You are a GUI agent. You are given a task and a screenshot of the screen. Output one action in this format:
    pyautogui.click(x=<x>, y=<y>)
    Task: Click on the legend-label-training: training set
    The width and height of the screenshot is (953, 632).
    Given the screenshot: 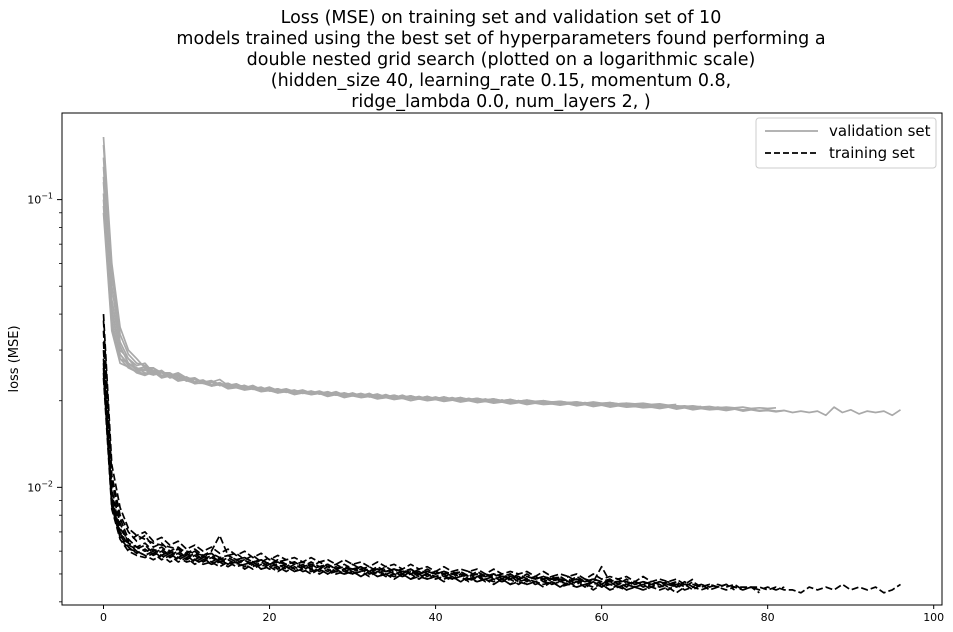 What is the action you would take?
    pyautogui.click(x=872, y=153)
    